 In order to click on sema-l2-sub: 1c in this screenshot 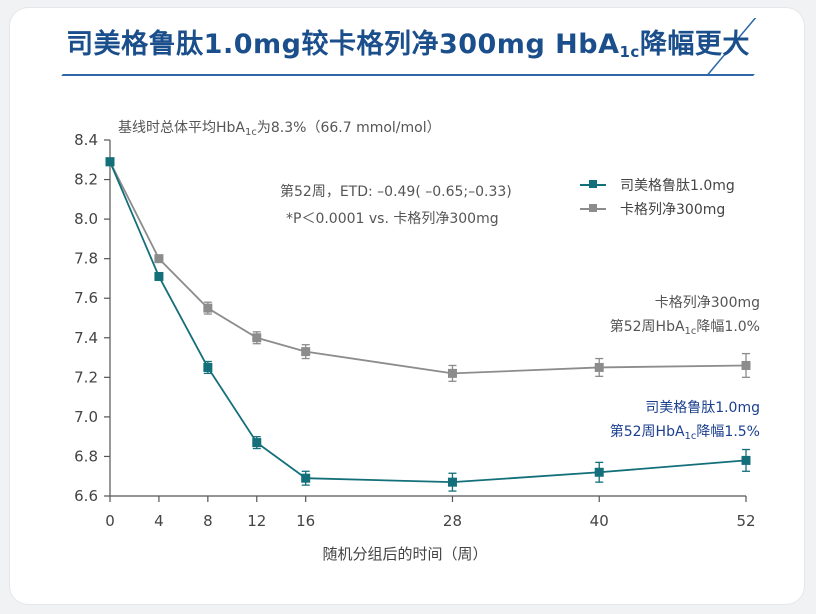, I will do `click(690, 436)`.